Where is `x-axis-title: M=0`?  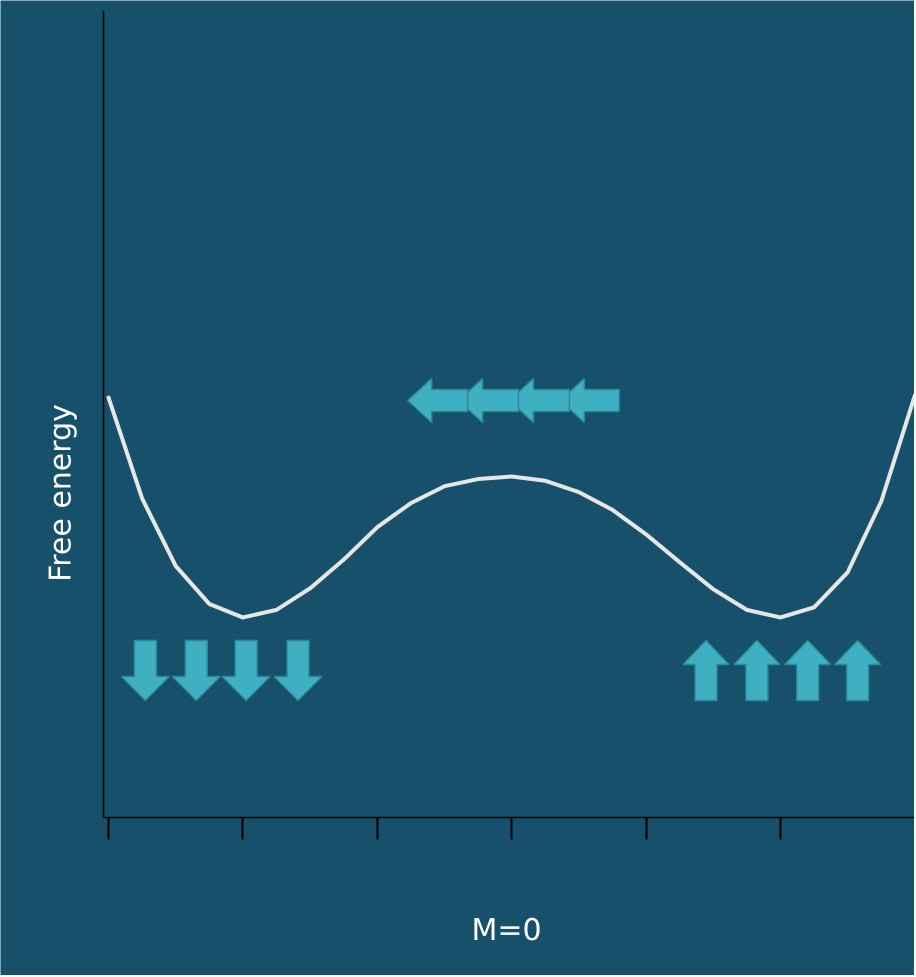 x-axis-title: M=0 is located at coordinates (506, 930).